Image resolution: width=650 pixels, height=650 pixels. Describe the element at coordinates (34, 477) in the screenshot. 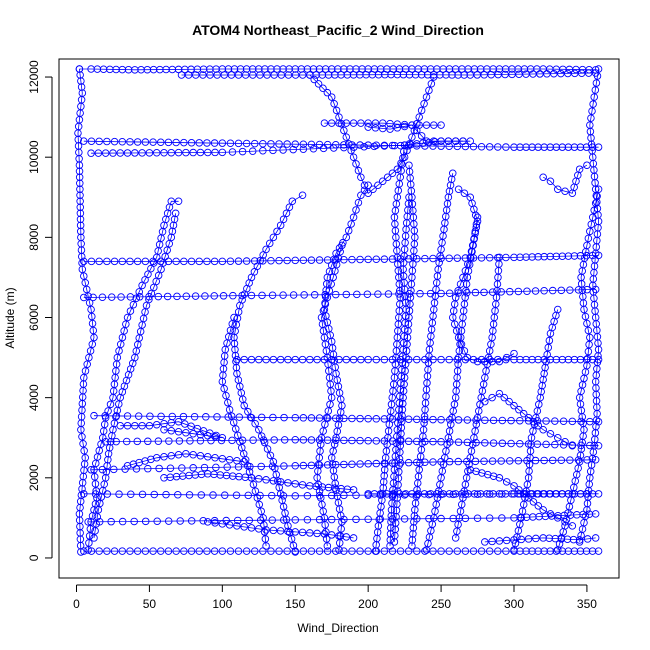

I see `y-tick-label: 2000` at that location.